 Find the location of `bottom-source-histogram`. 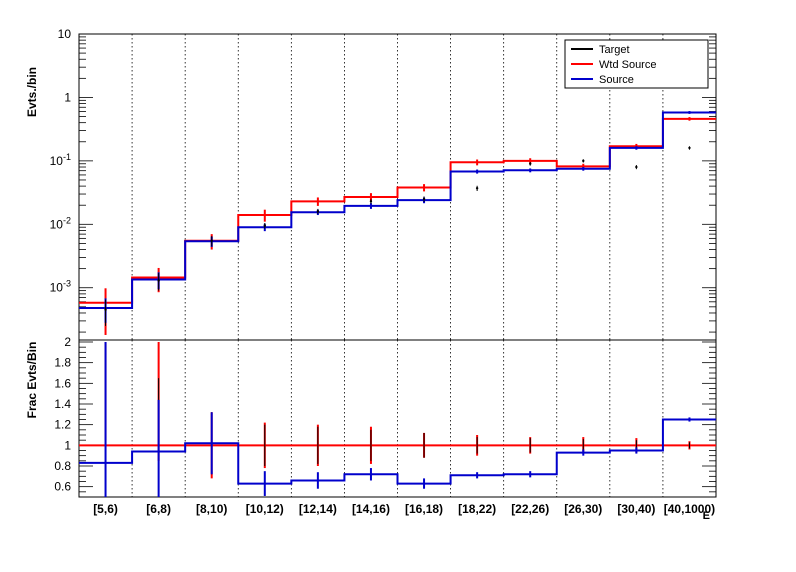

bottom-source-histogram is located at coordinates (397, 451).